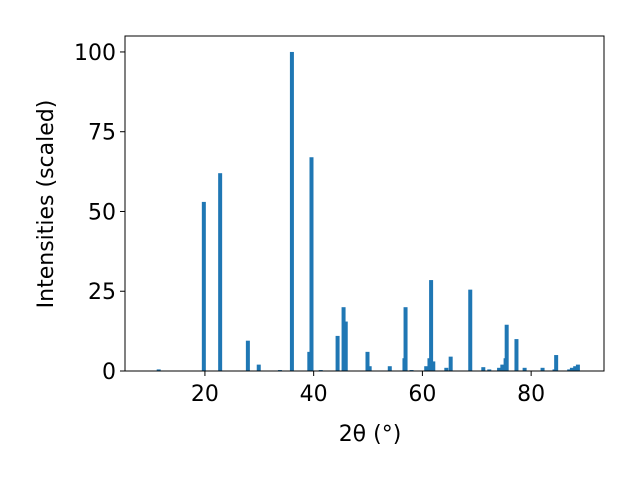  I want to click on y-tick-label: 50, so click(102, 212).